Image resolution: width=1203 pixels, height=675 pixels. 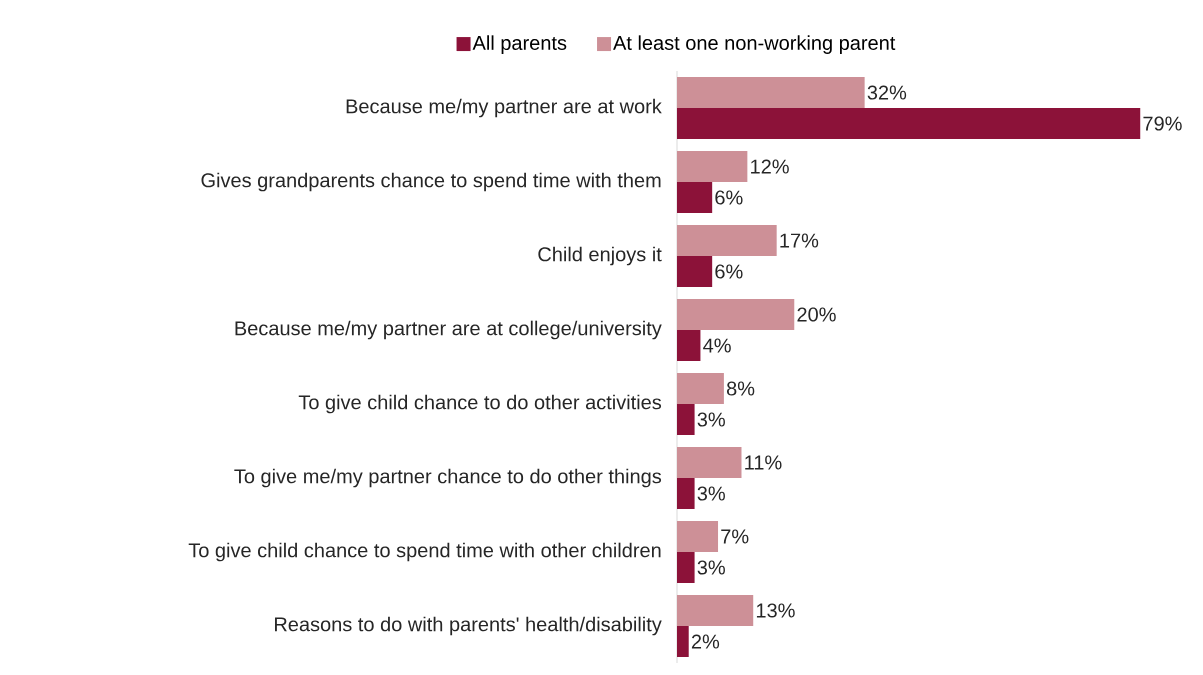 I want to click on y-tick-label: Because me/my partner are at college/university, so click(x=448, y=330).